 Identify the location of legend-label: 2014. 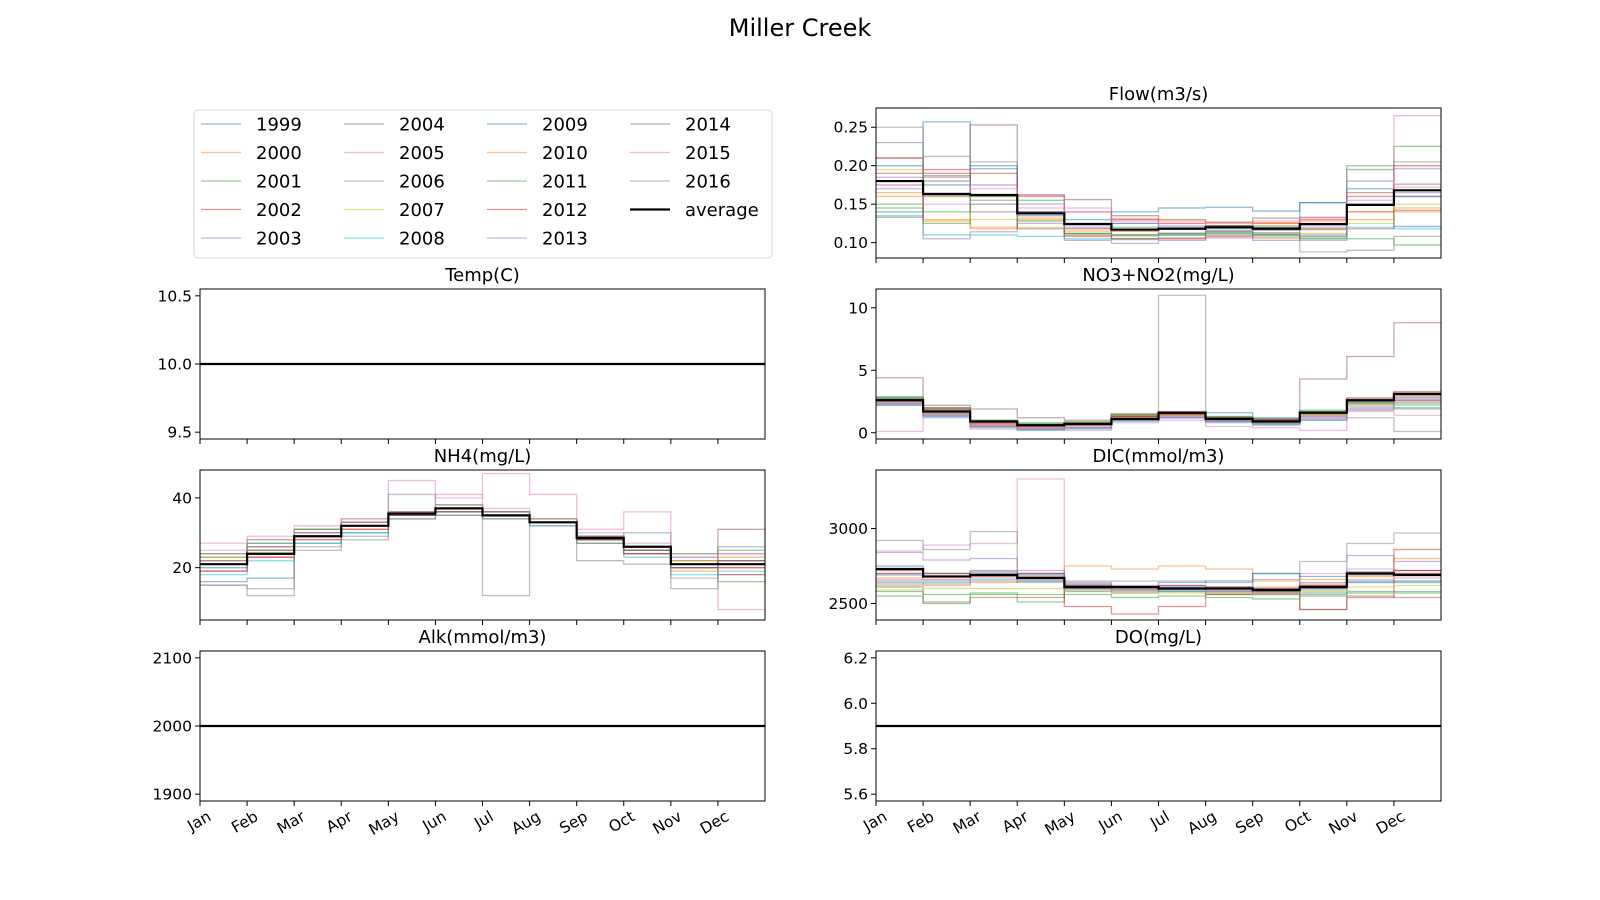
(708, 125).